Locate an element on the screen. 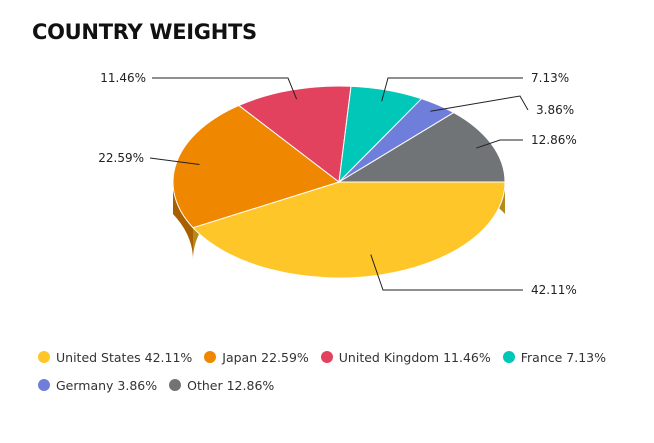 The height and width of the screenshot is (443, 654). data-label-france: 7.13% is located at coordinates (550, 78).